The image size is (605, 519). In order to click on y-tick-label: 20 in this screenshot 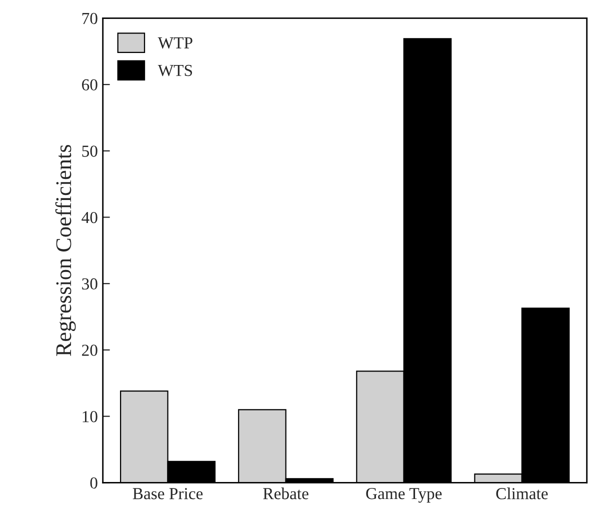, I will do `click(90, 350)`.